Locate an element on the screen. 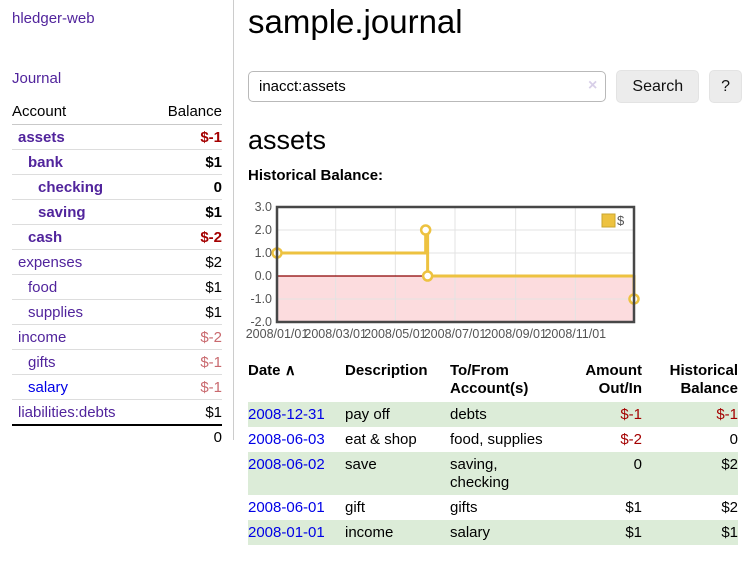  register-header-date: Date ∧ is located at coordinates (272, 370).